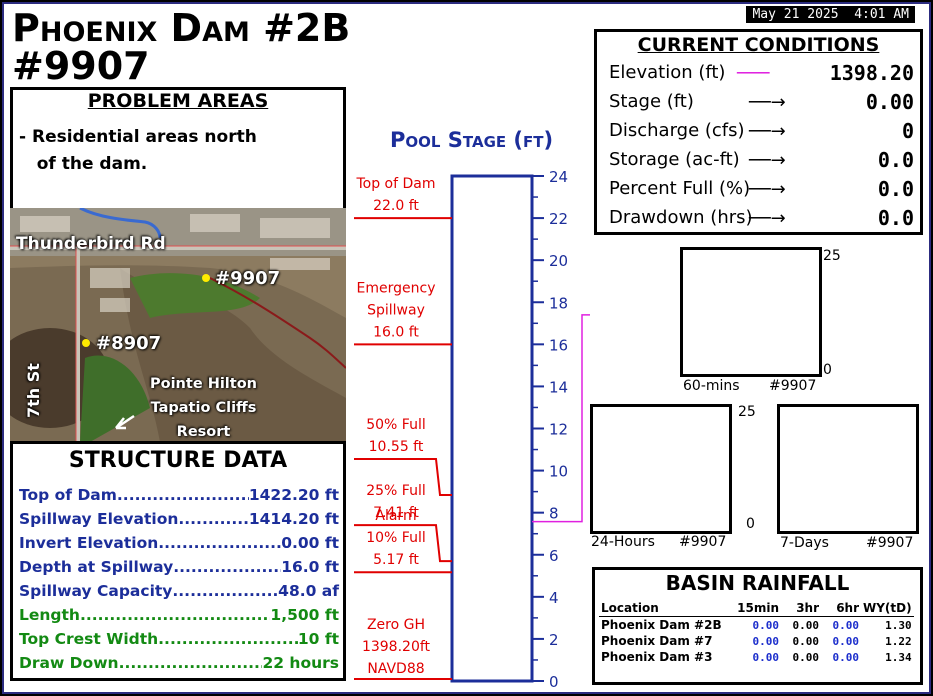 The height and width of the screenshot is (696, 933). Describe the element at coordinates (890, 543) in the screenshot. I see `chart-7d-id: #9907` at that location.